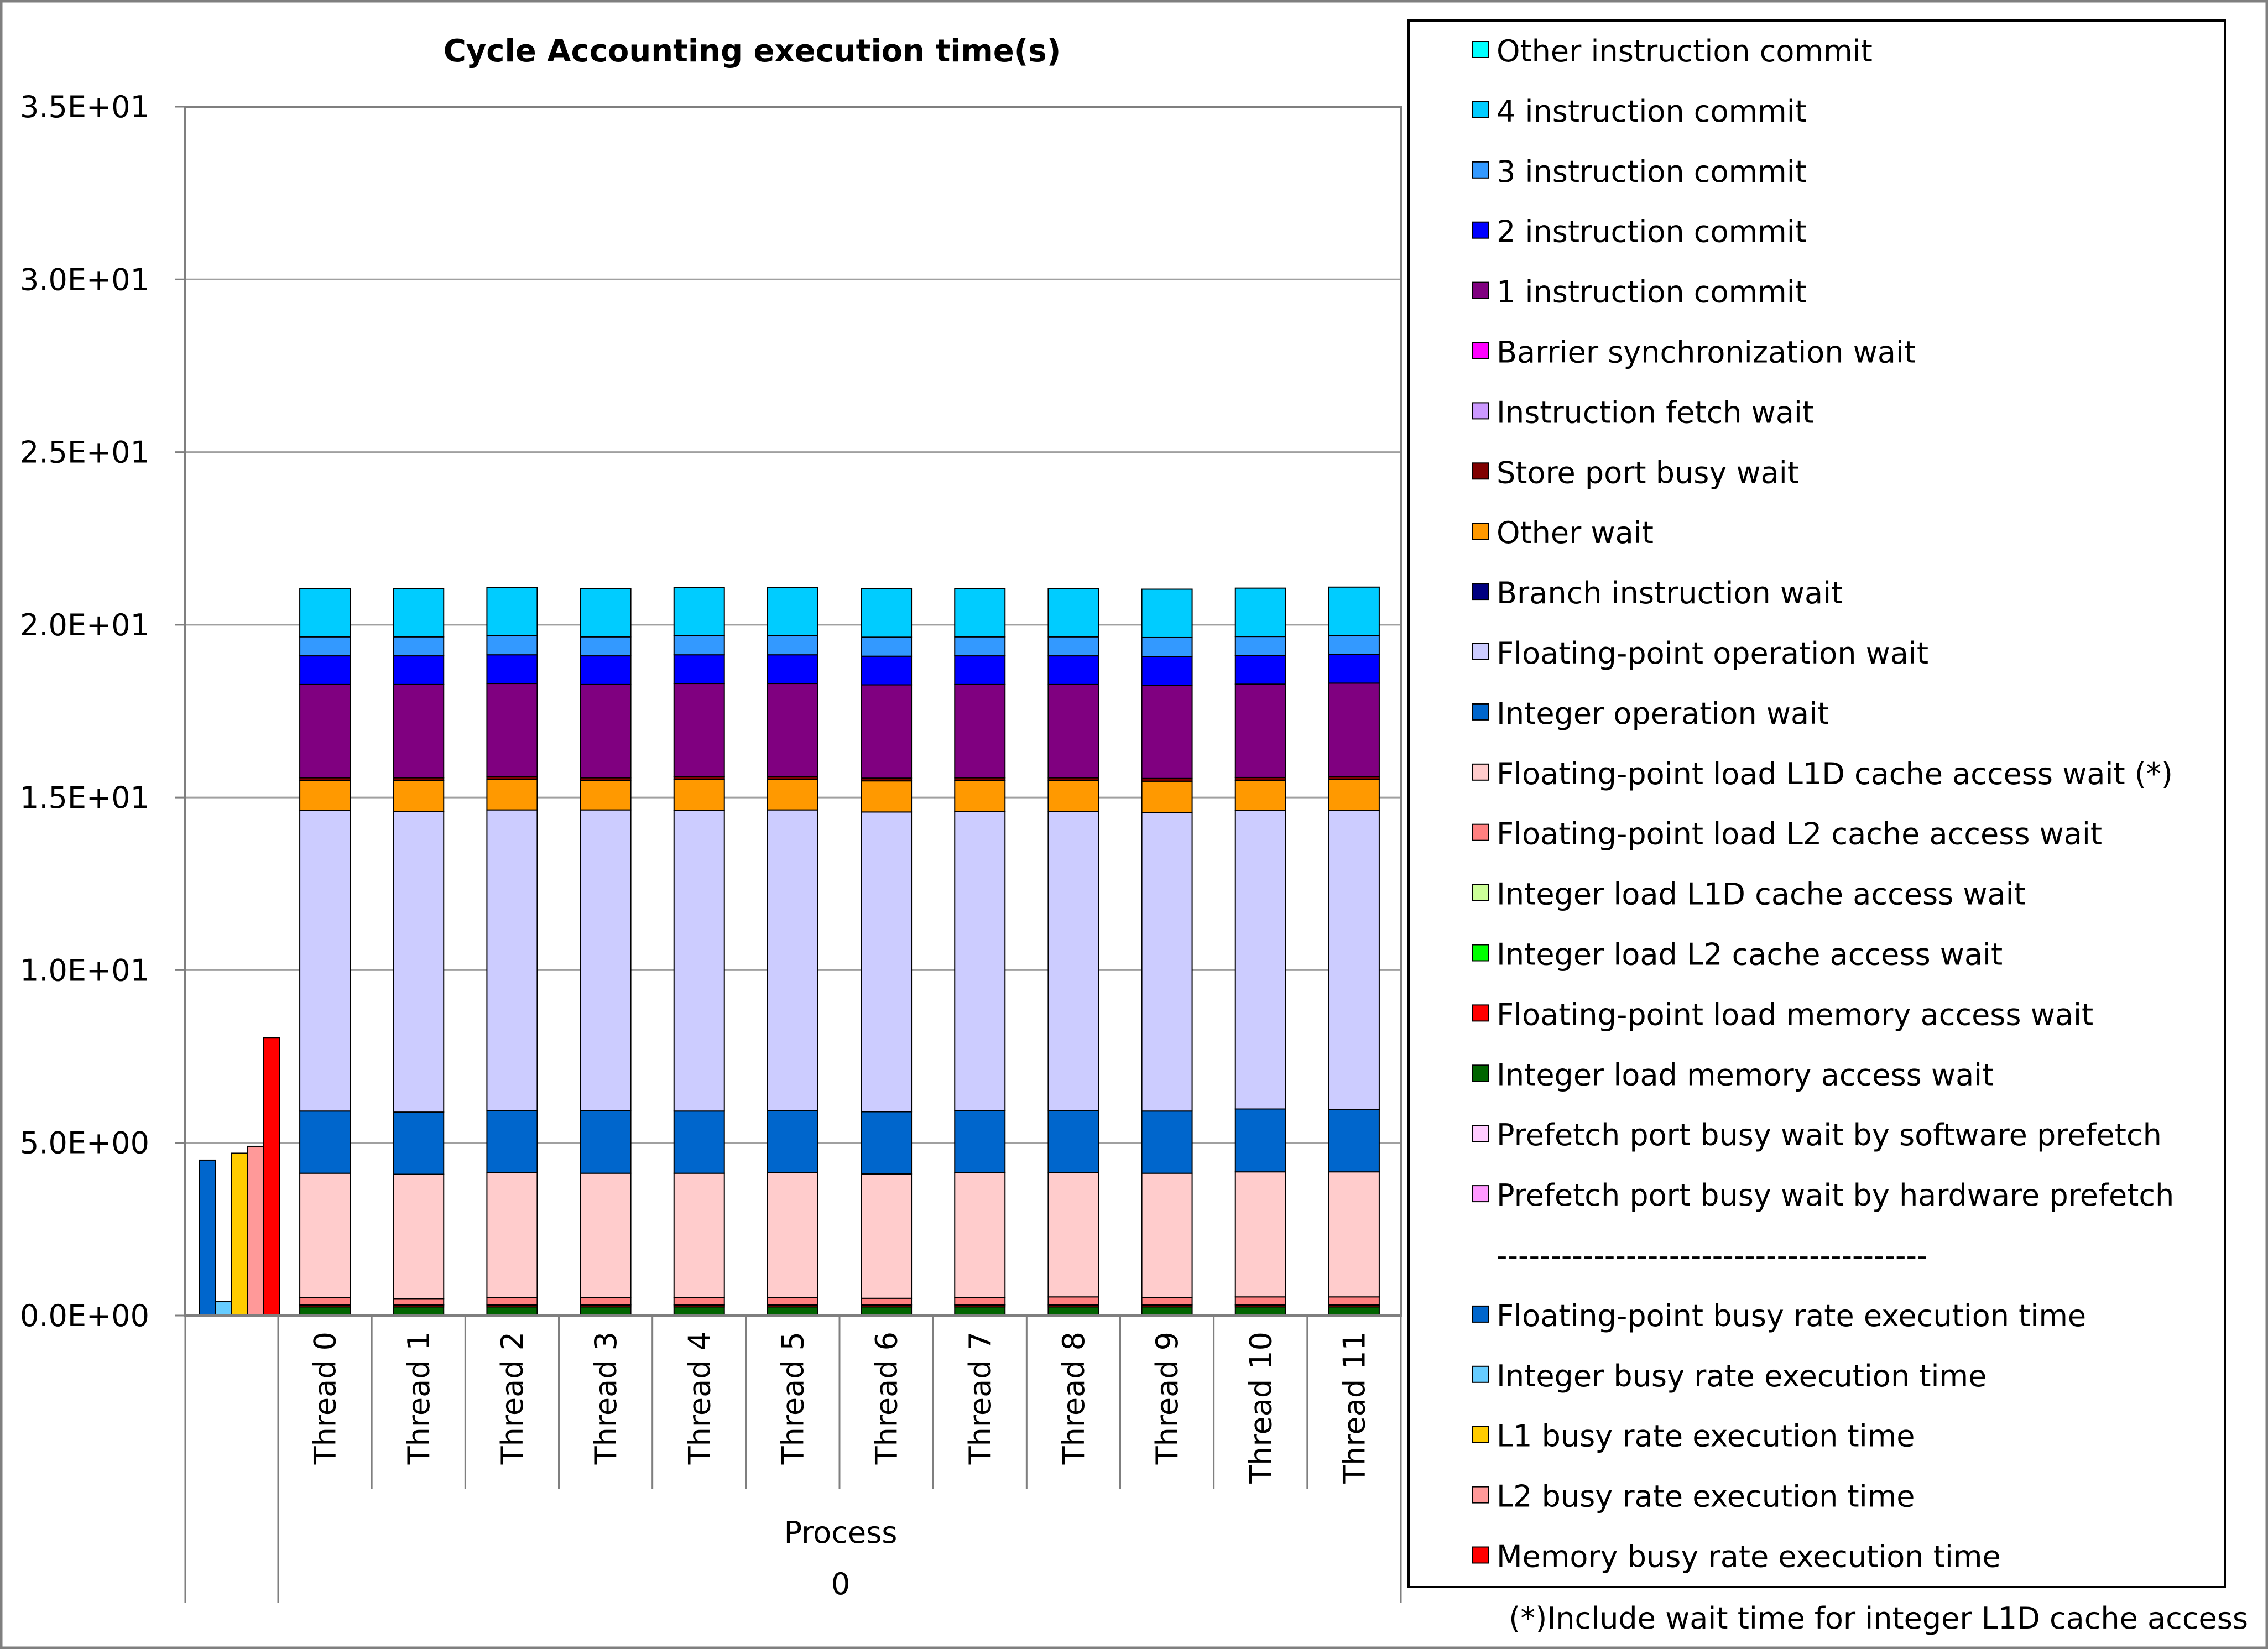 The width and height of the screenshot is (2268, 1649). I want to click on bar-segment-t1-s10, so click(419, 670).